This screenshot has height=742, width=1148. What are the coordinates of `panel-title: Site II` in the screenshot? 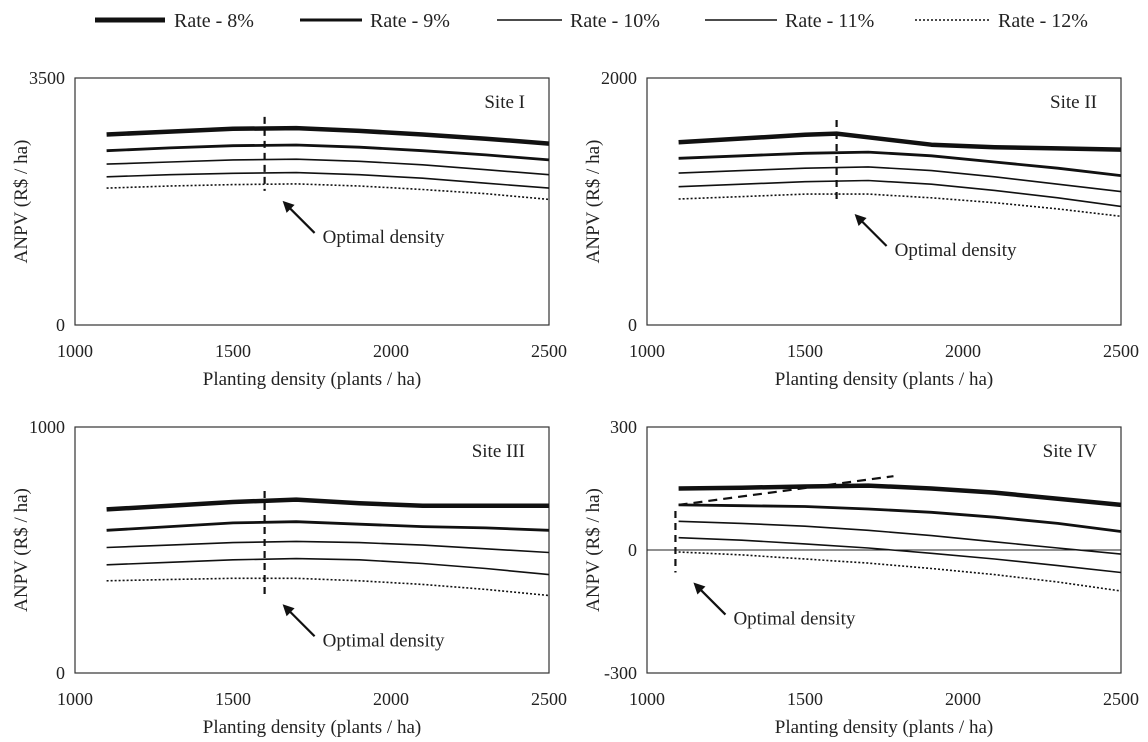 It's located at (1073, 102).